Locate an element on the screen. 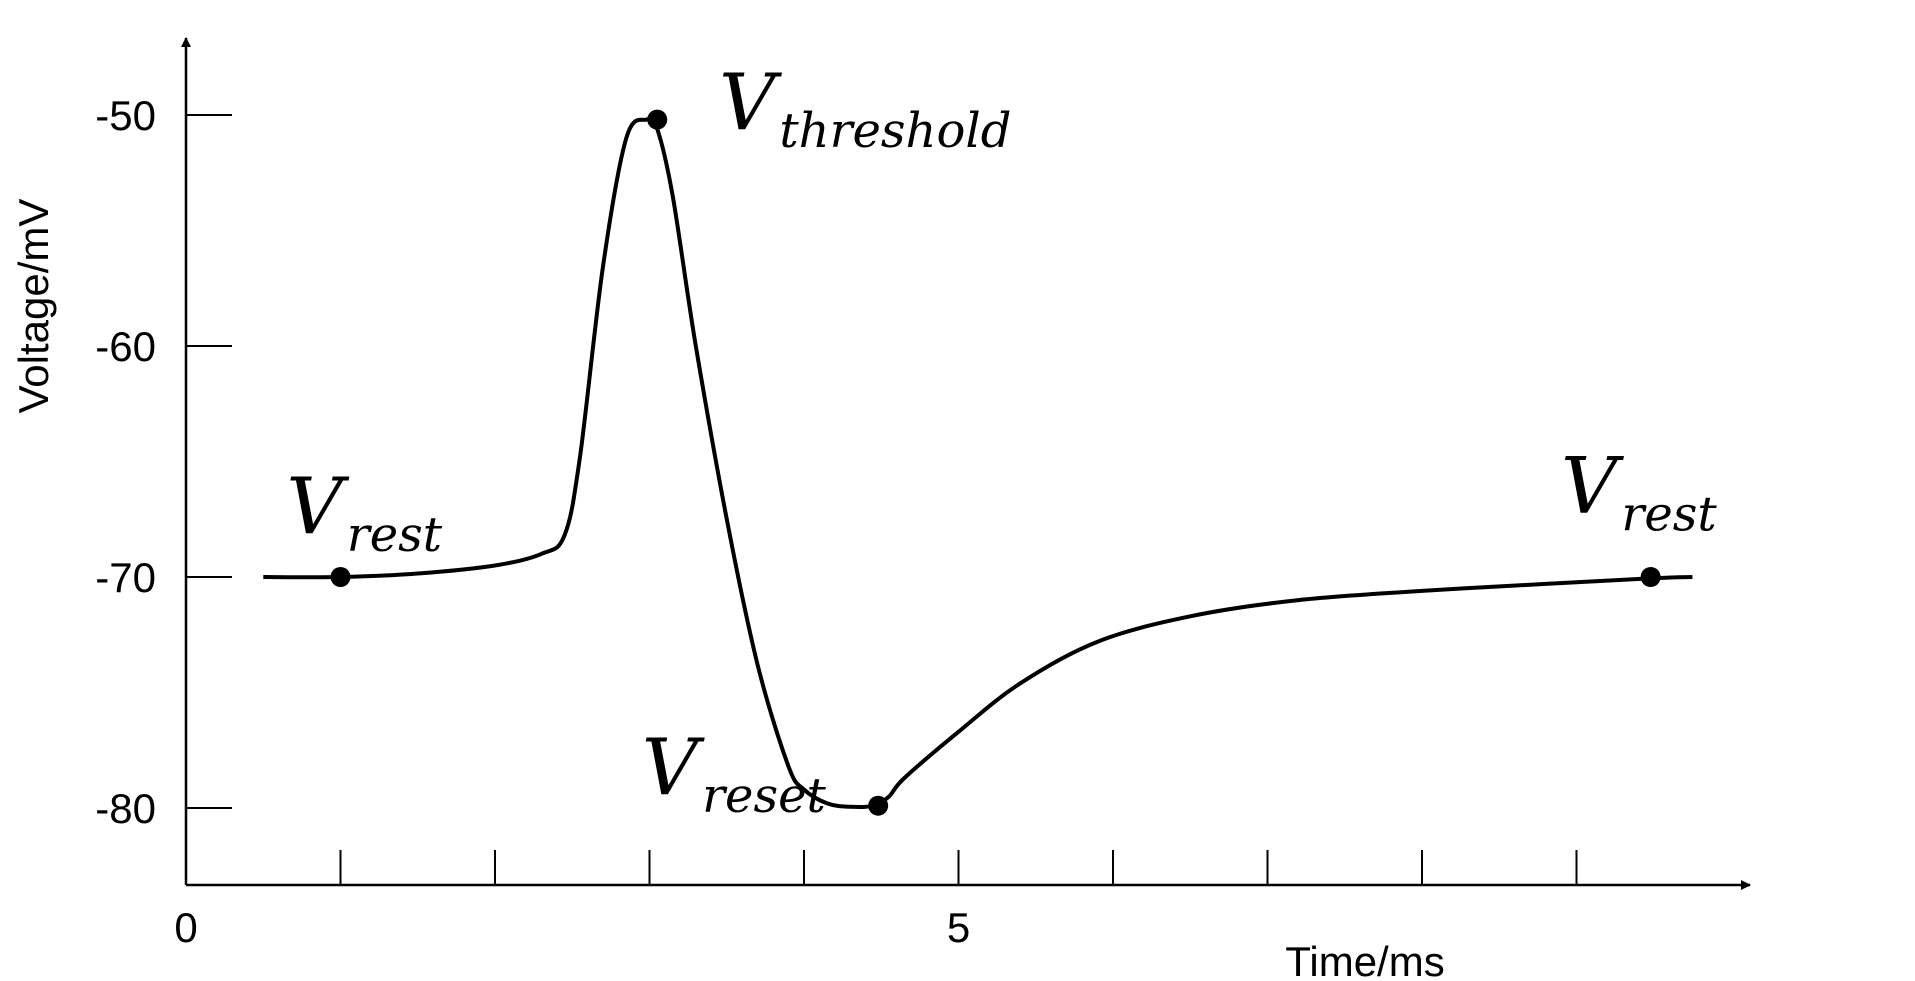 This screenshot has width=1915, height=981. annotation-label: Vreset is located at coordinates (734, 773).